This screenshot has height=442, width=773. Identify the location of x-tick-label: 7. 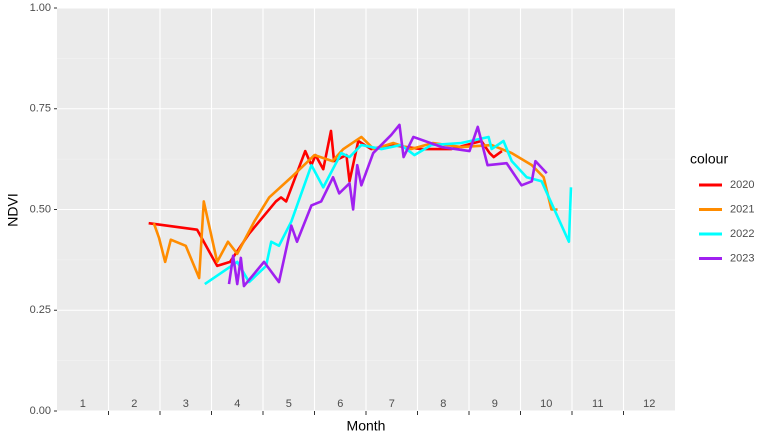
(392, 404).